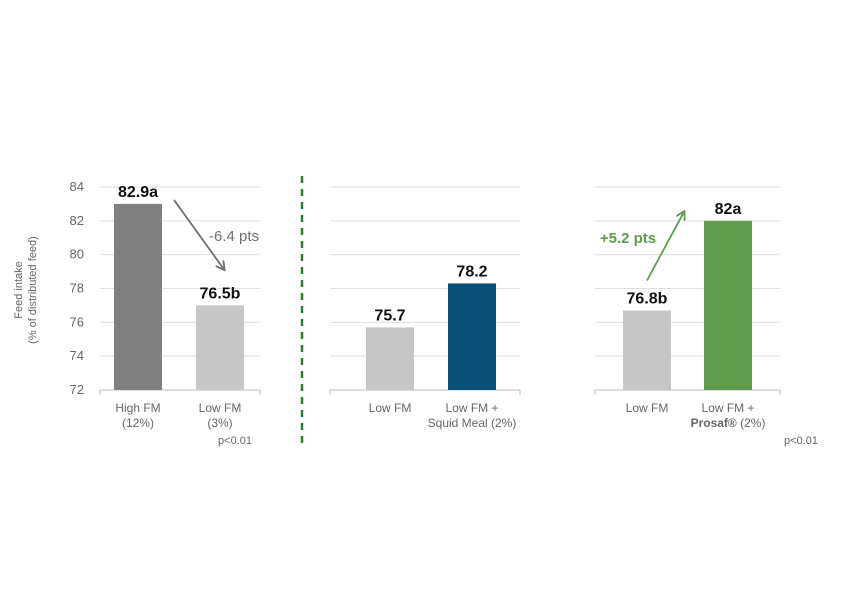 The image size is (860, 600). What do you see at coordinates (389, 315) in the screenshot?
I see `bar-value-label: 75.7` at bounding box center [389, 315].